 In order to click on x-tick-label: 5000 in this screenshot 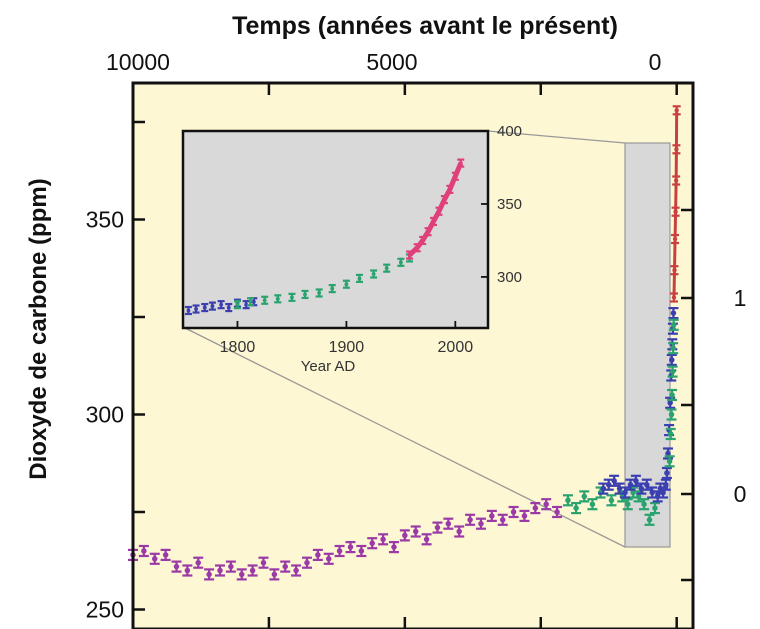, I will do `click(391, 62)`.